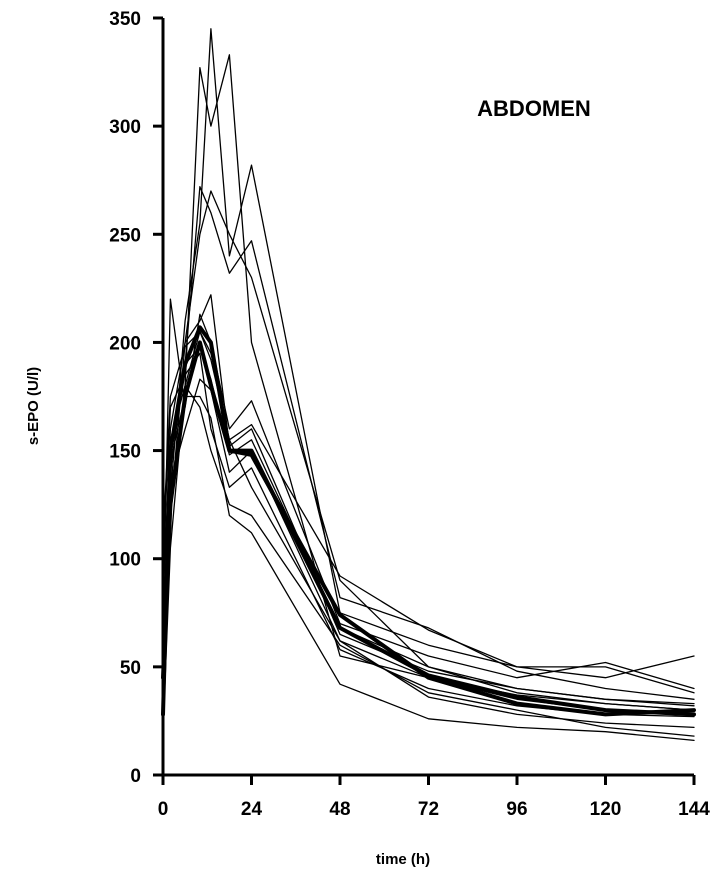 This screenshot has width=723, height=875. I want to click on y-tick-label-250: 250, so click(125, 235).